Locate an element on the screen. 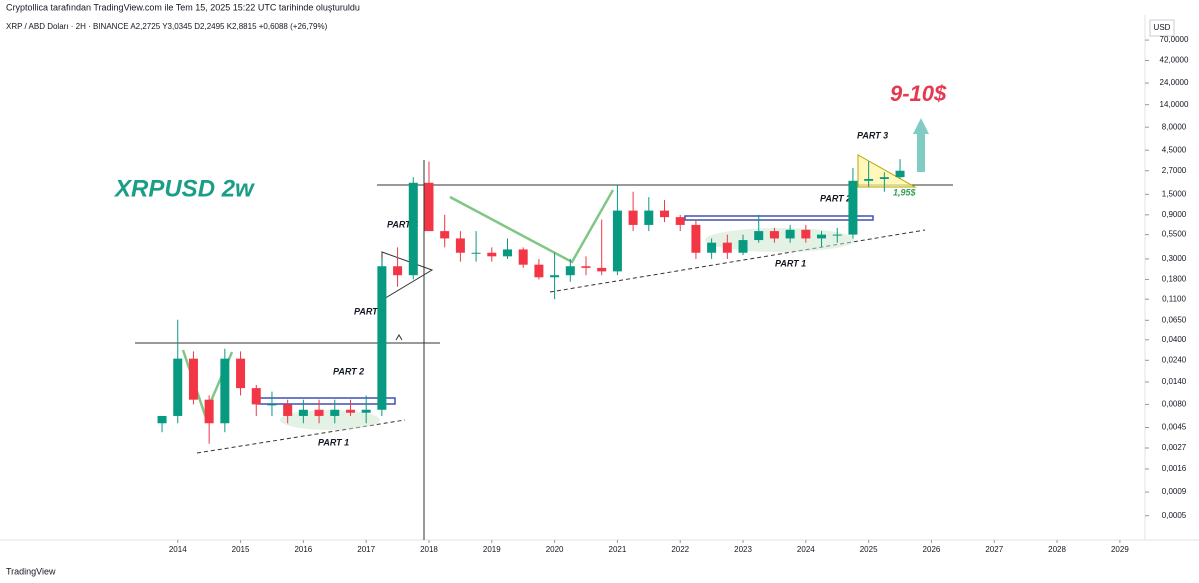 This screenshot has height=583, width=1199. x-tick-label: 2020 is located at coordinates (555, 549).